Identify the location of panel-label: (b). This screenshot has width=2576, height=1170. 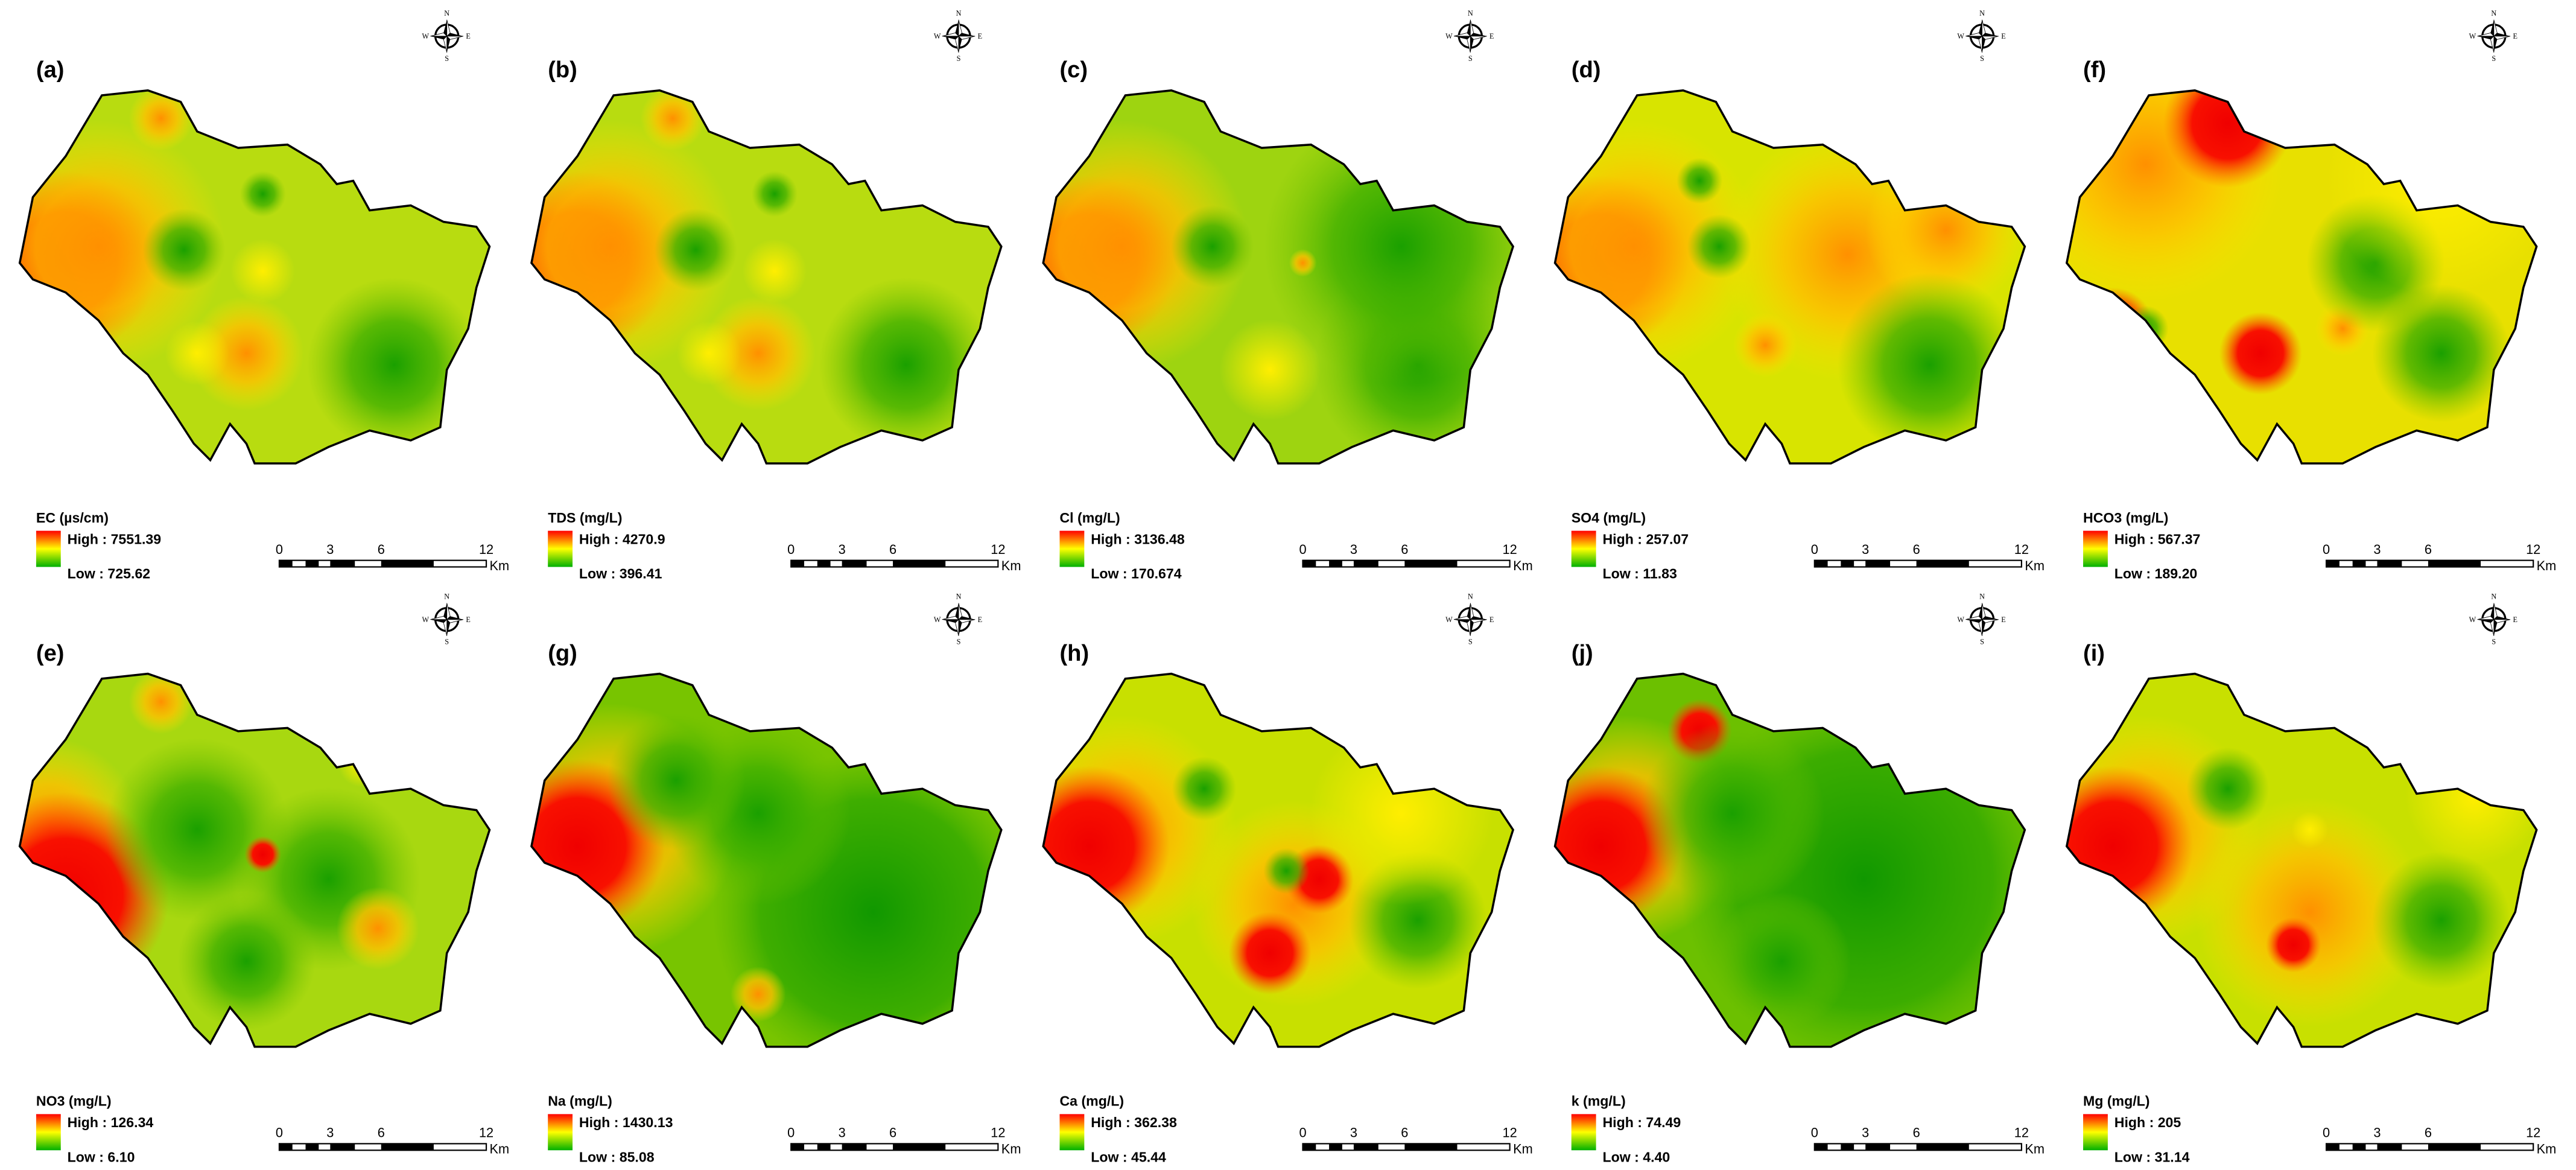
(562, 70).